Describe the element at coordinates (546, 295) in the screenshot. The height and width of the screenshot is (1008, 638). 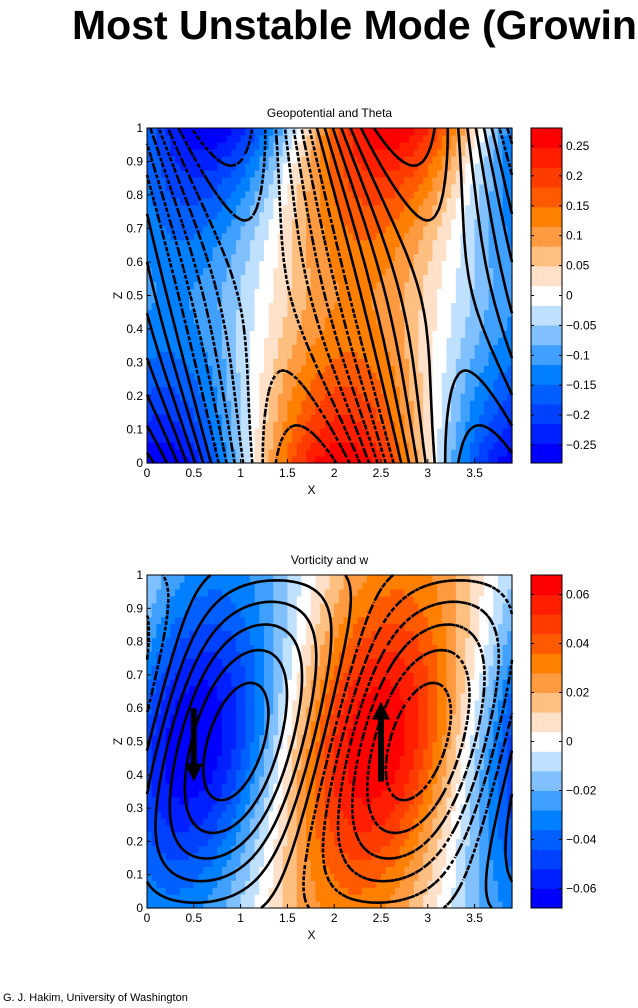
I see `colorbar-swatch` at that location.